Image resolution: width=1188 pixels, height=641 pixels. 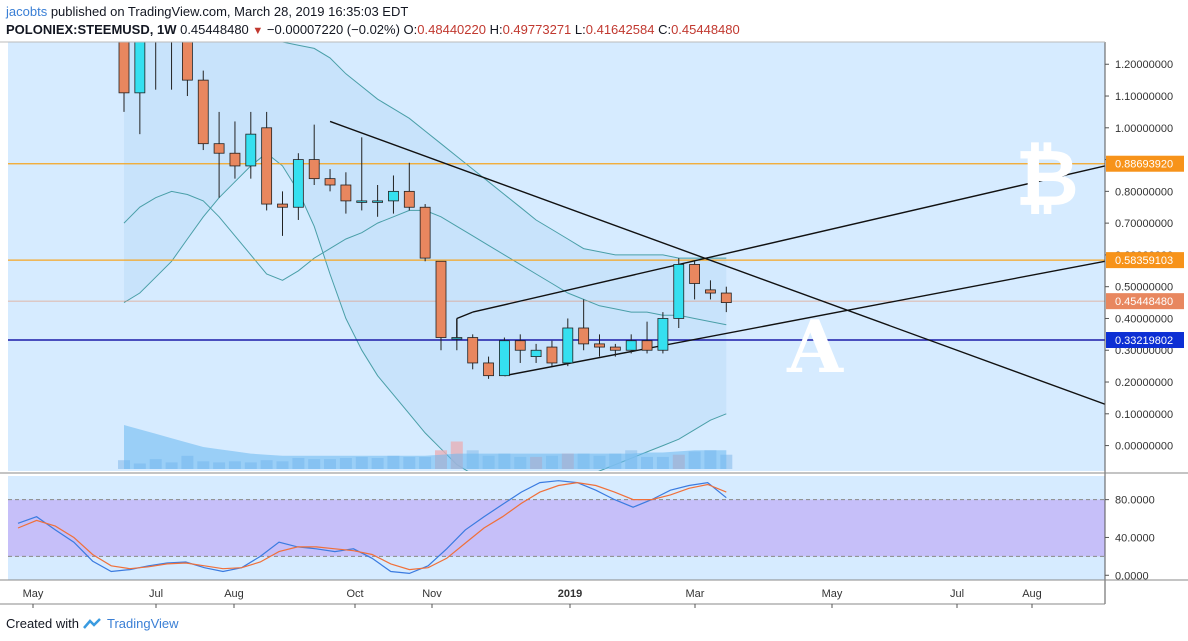 I want to click on price-tag-label: 0.45448480, so click(x=1144, y=302).